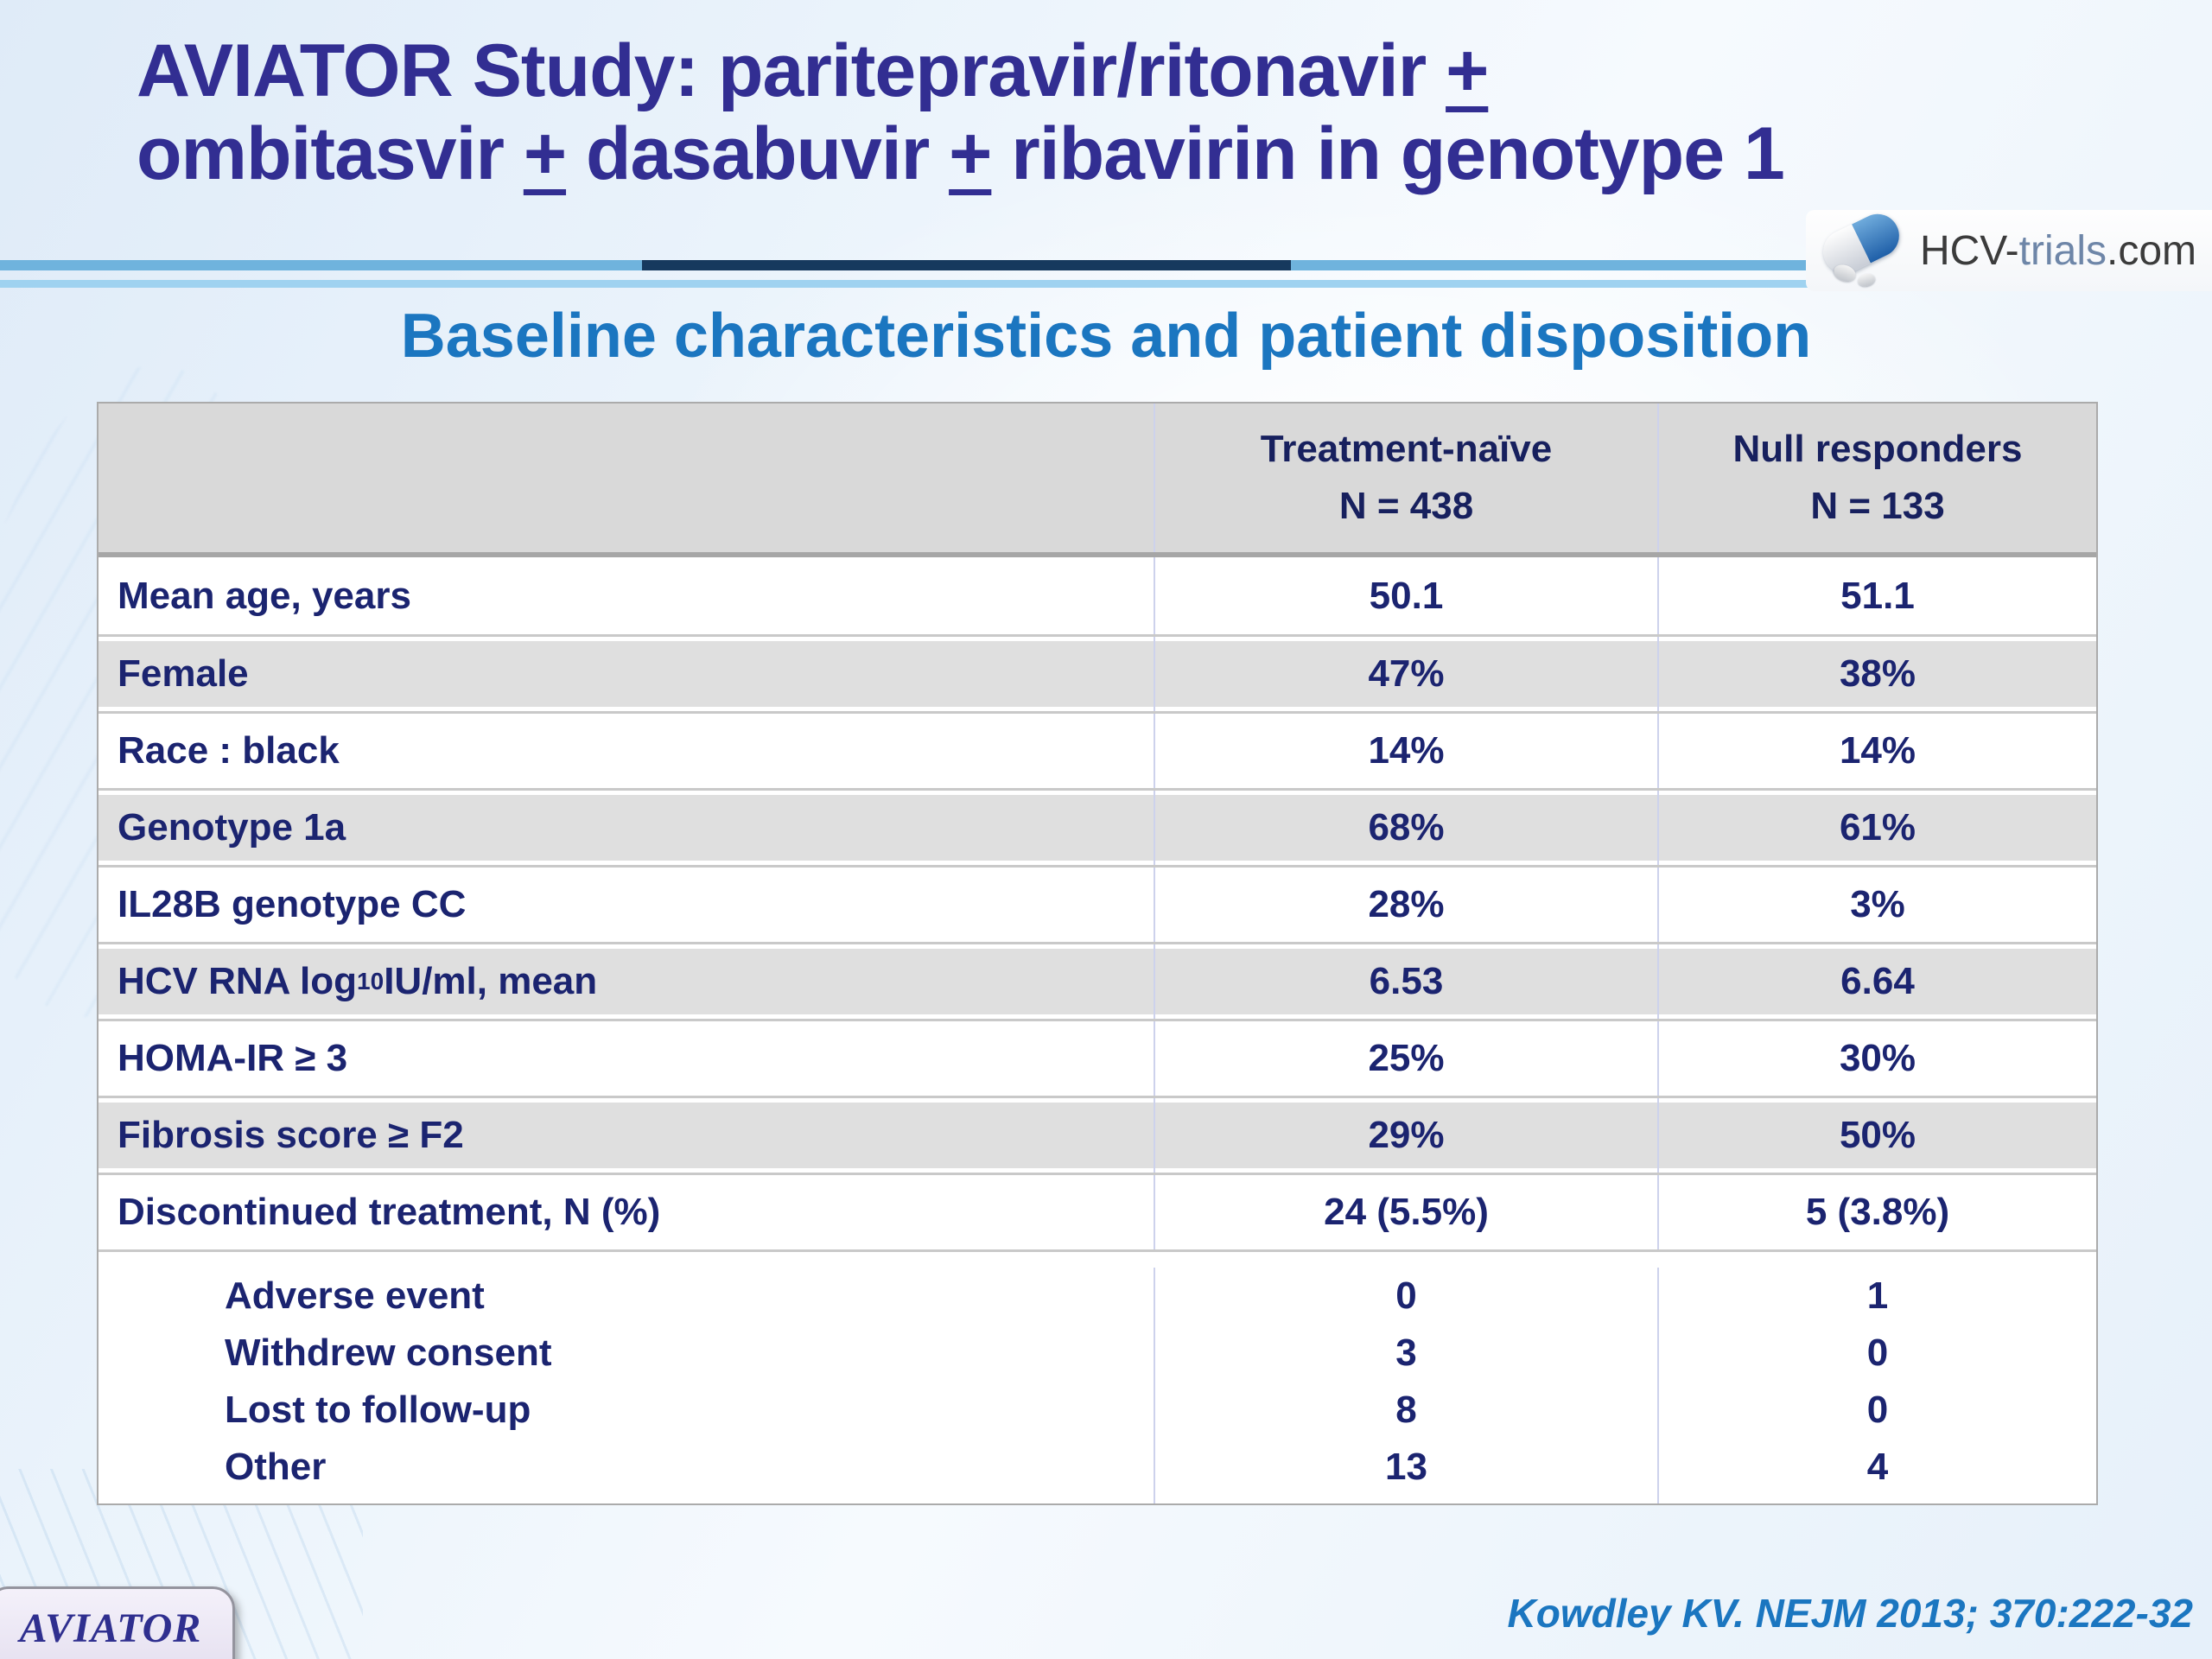  I want to click on subrow-value: 13, so click(1406, 1467).